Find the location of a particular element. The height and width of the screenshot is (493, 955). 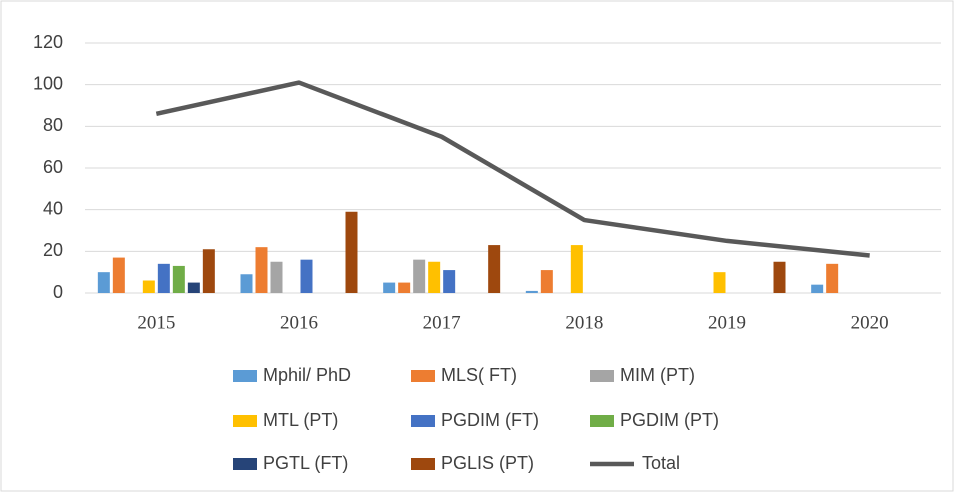

y-tick-label: 0 is located at coordinates (58, 292).